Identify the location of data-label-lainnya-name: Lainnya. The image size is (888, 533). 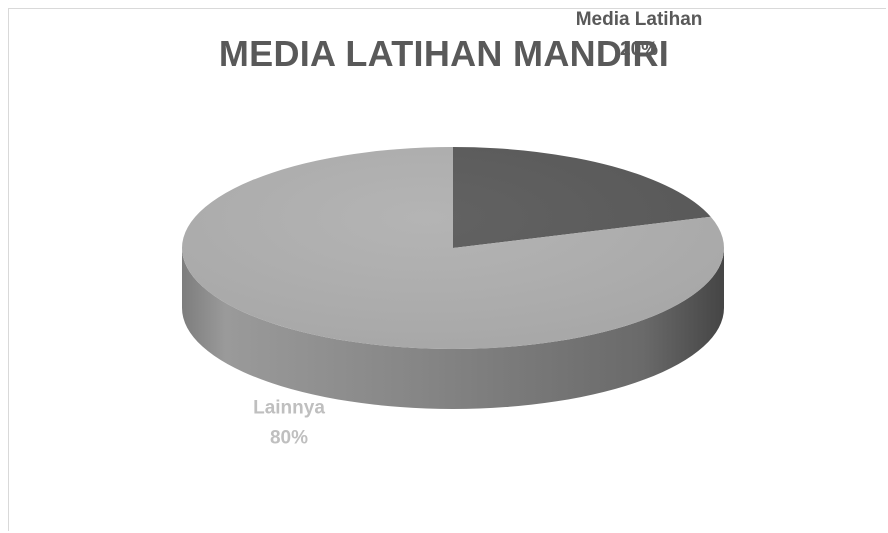
(289, 407).